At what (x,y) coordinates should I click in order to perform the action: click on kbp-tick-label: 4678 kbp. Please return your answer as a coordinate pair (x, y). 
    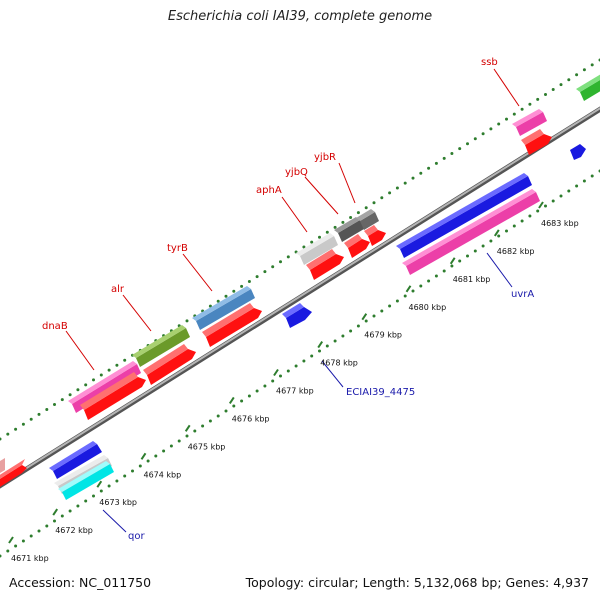
    Looking at the image, I should click on (339, 363).